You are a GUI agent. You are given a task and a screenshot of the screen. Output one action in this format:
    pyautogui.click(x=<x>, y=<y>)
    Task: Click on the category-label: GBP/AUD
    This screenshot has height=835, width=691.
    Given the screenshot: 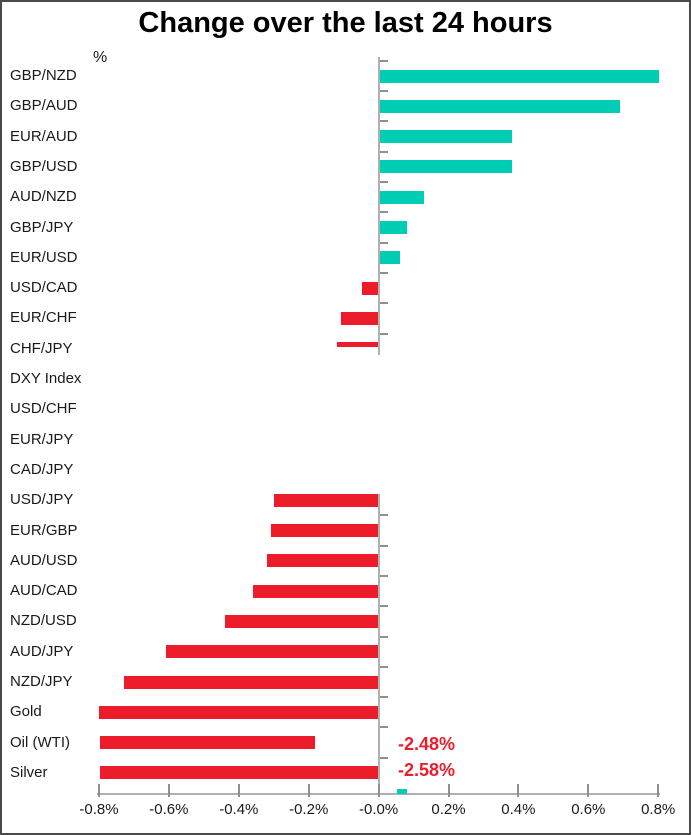 What is the action you would take?
    pyautogui.click(x=44, y=106)
    